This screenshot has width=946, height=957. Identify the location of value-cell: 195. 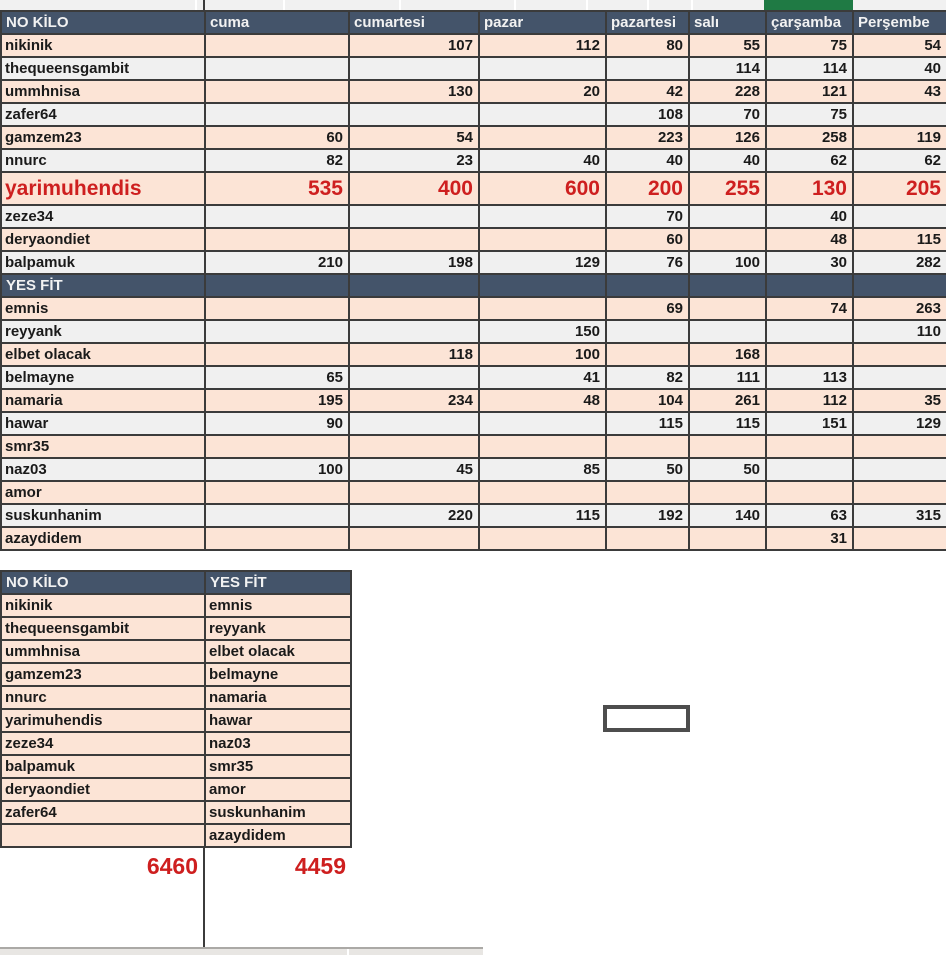
(277, 400).